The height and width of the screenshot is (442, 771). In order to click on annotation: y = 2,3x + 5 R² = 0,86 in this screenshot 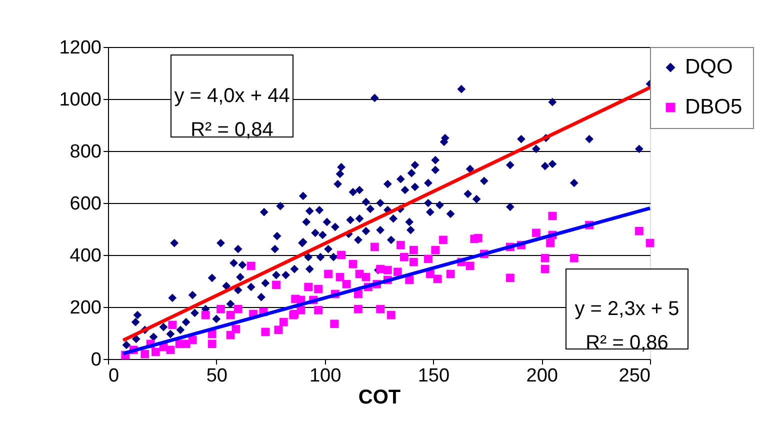, I will do `click(627, 326)`.